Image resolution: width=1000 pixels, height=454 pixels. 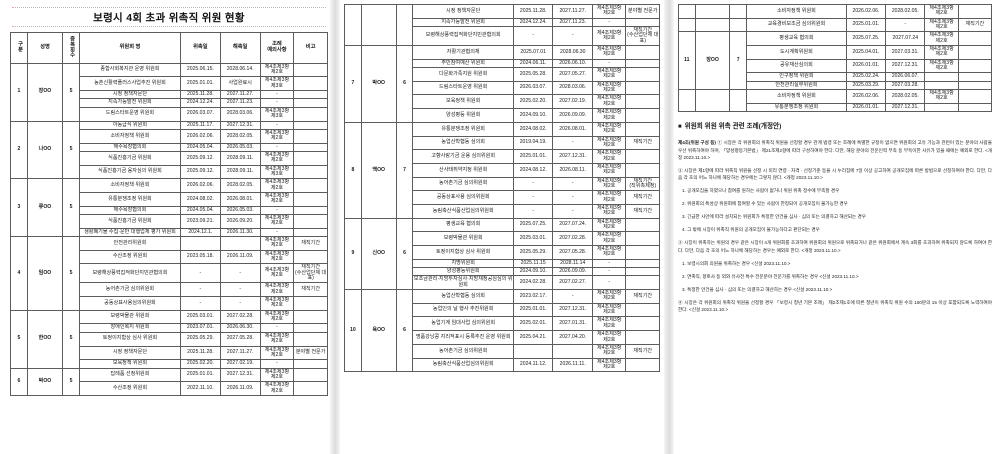 What do you see at coordinates (463, 52) in the screenshot?
I see `cell-committee: 자활기관협의체` at bounding box center [463, 52].